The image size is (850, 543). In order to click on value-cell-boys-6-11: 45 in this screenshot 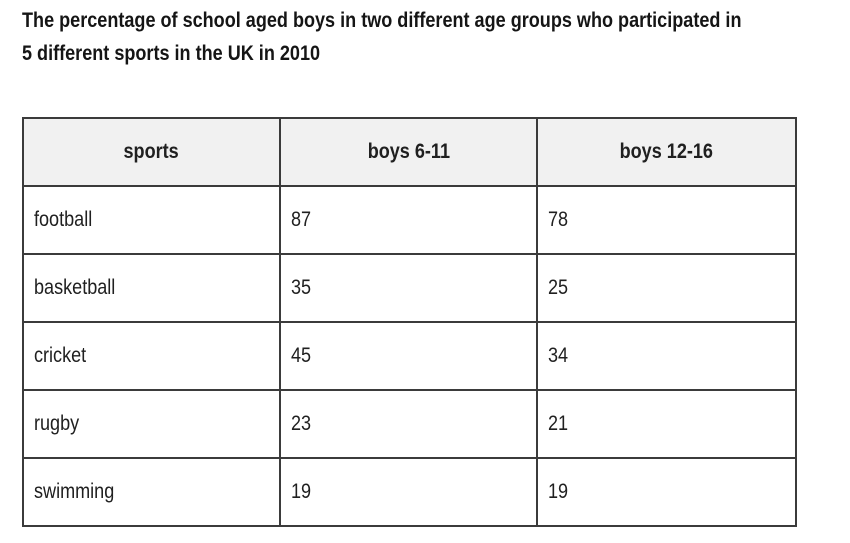, I will do `click(408, 356)`.